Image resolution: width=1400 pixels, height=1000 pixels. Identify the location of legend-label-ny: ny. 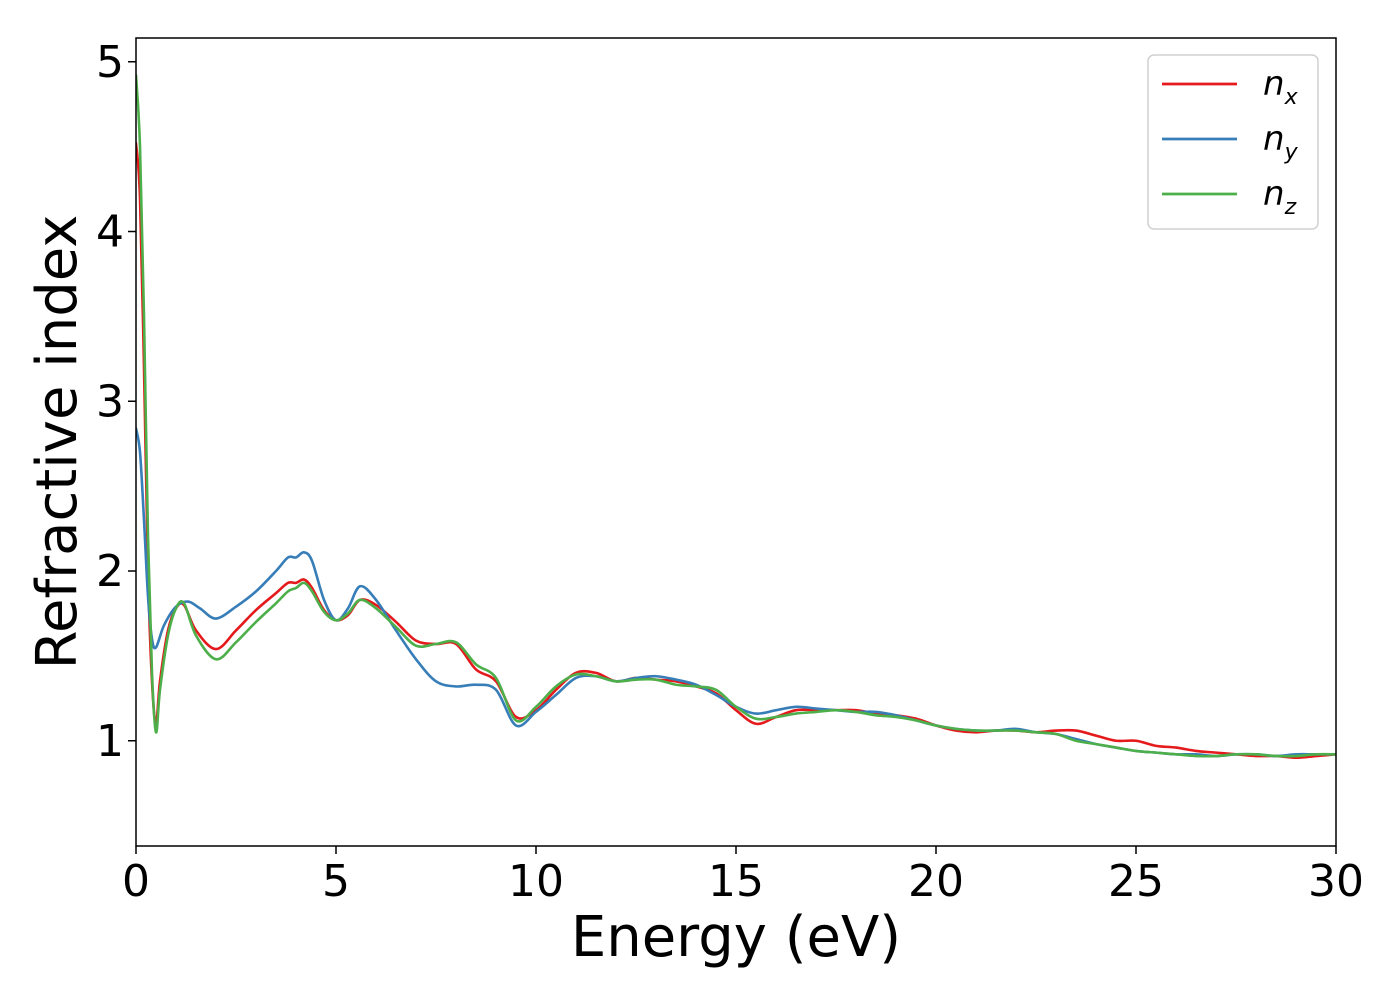
(1281, 142).